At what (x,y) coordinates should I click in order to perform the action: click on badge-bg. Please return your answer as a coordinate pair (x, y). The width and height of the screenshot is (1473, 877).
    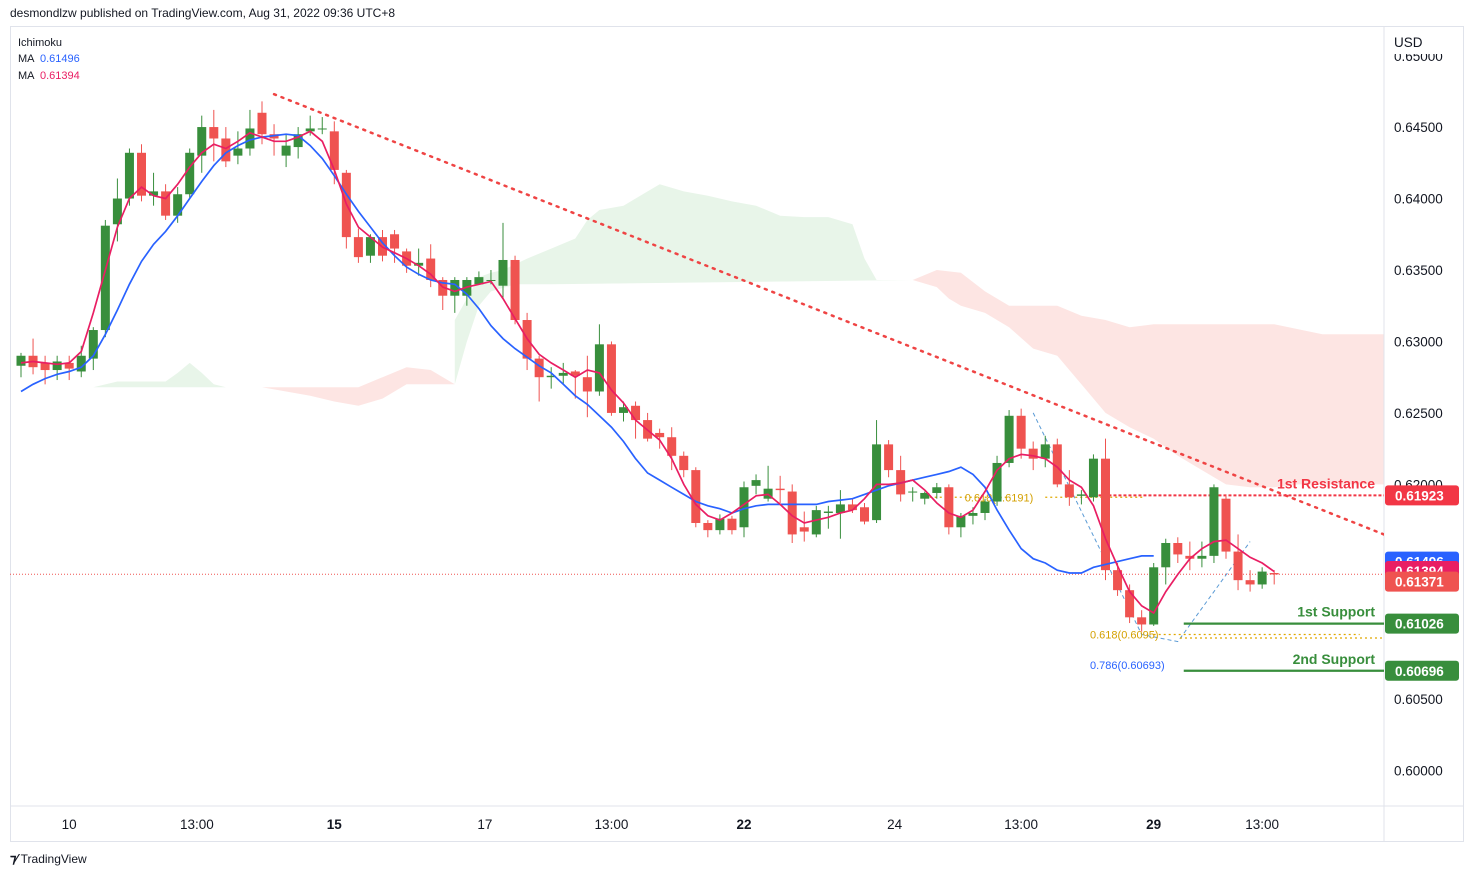
    Looking at the image, I should click on (1422, 495).